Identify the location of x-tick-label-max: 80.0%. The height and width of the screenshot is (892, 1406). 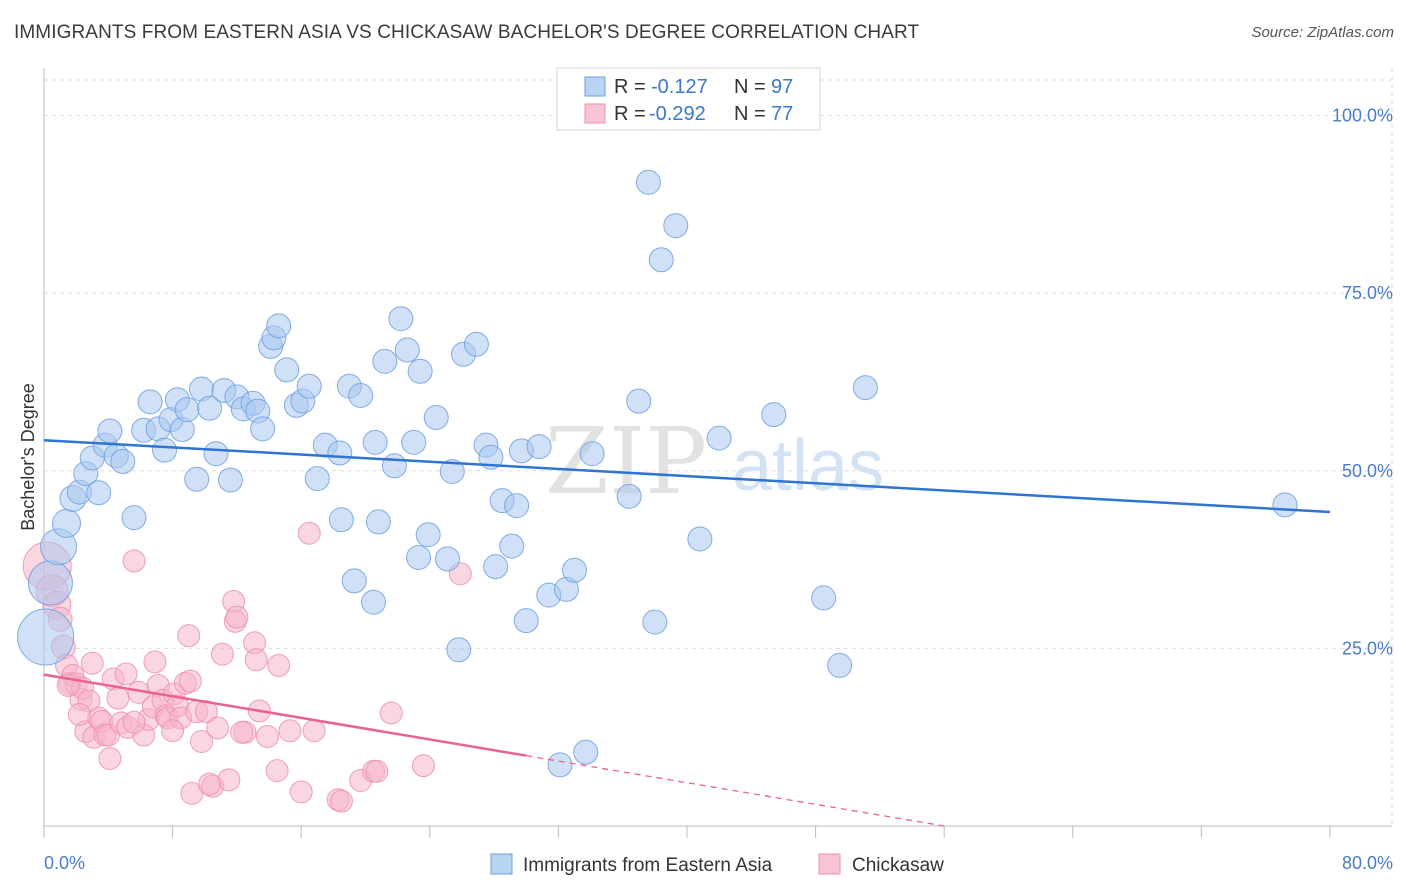
(1367, 863).